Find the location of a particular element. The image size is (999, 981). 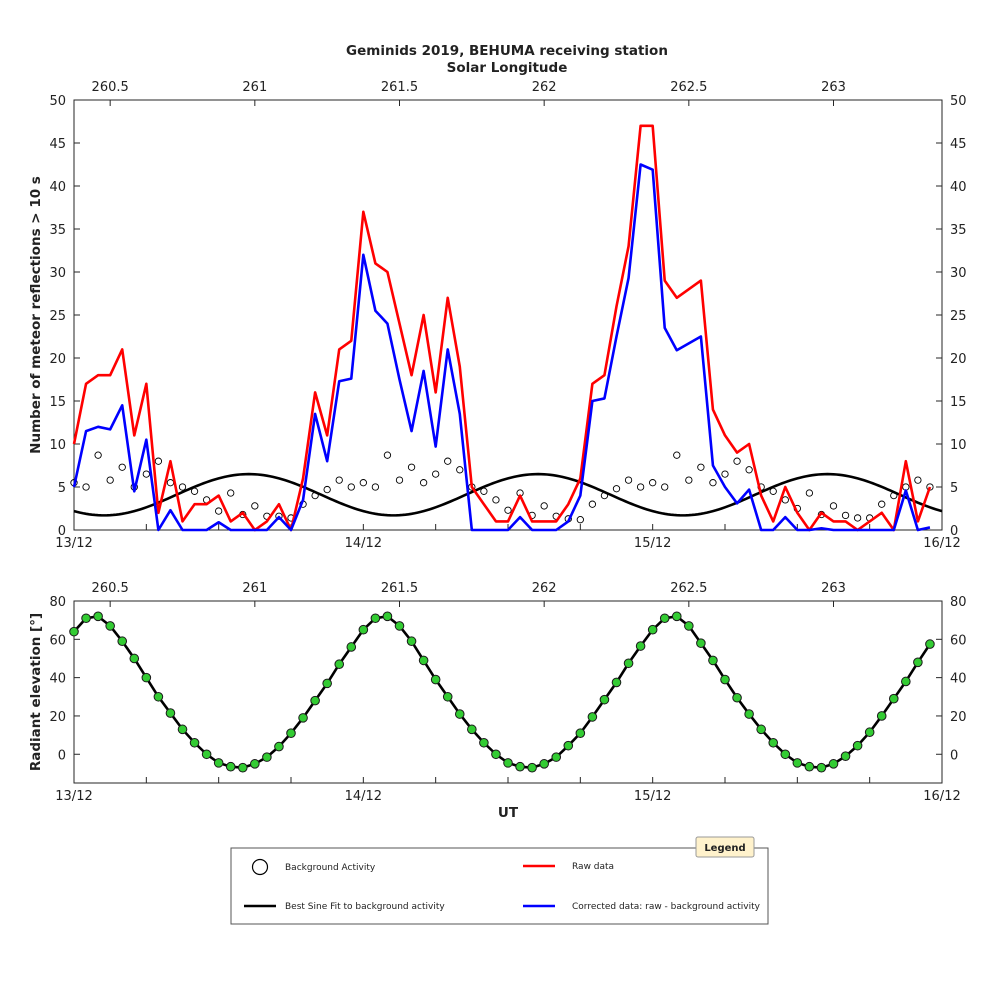

elev-y-tick-label-left: 20 is located at coordinates (57, 717).